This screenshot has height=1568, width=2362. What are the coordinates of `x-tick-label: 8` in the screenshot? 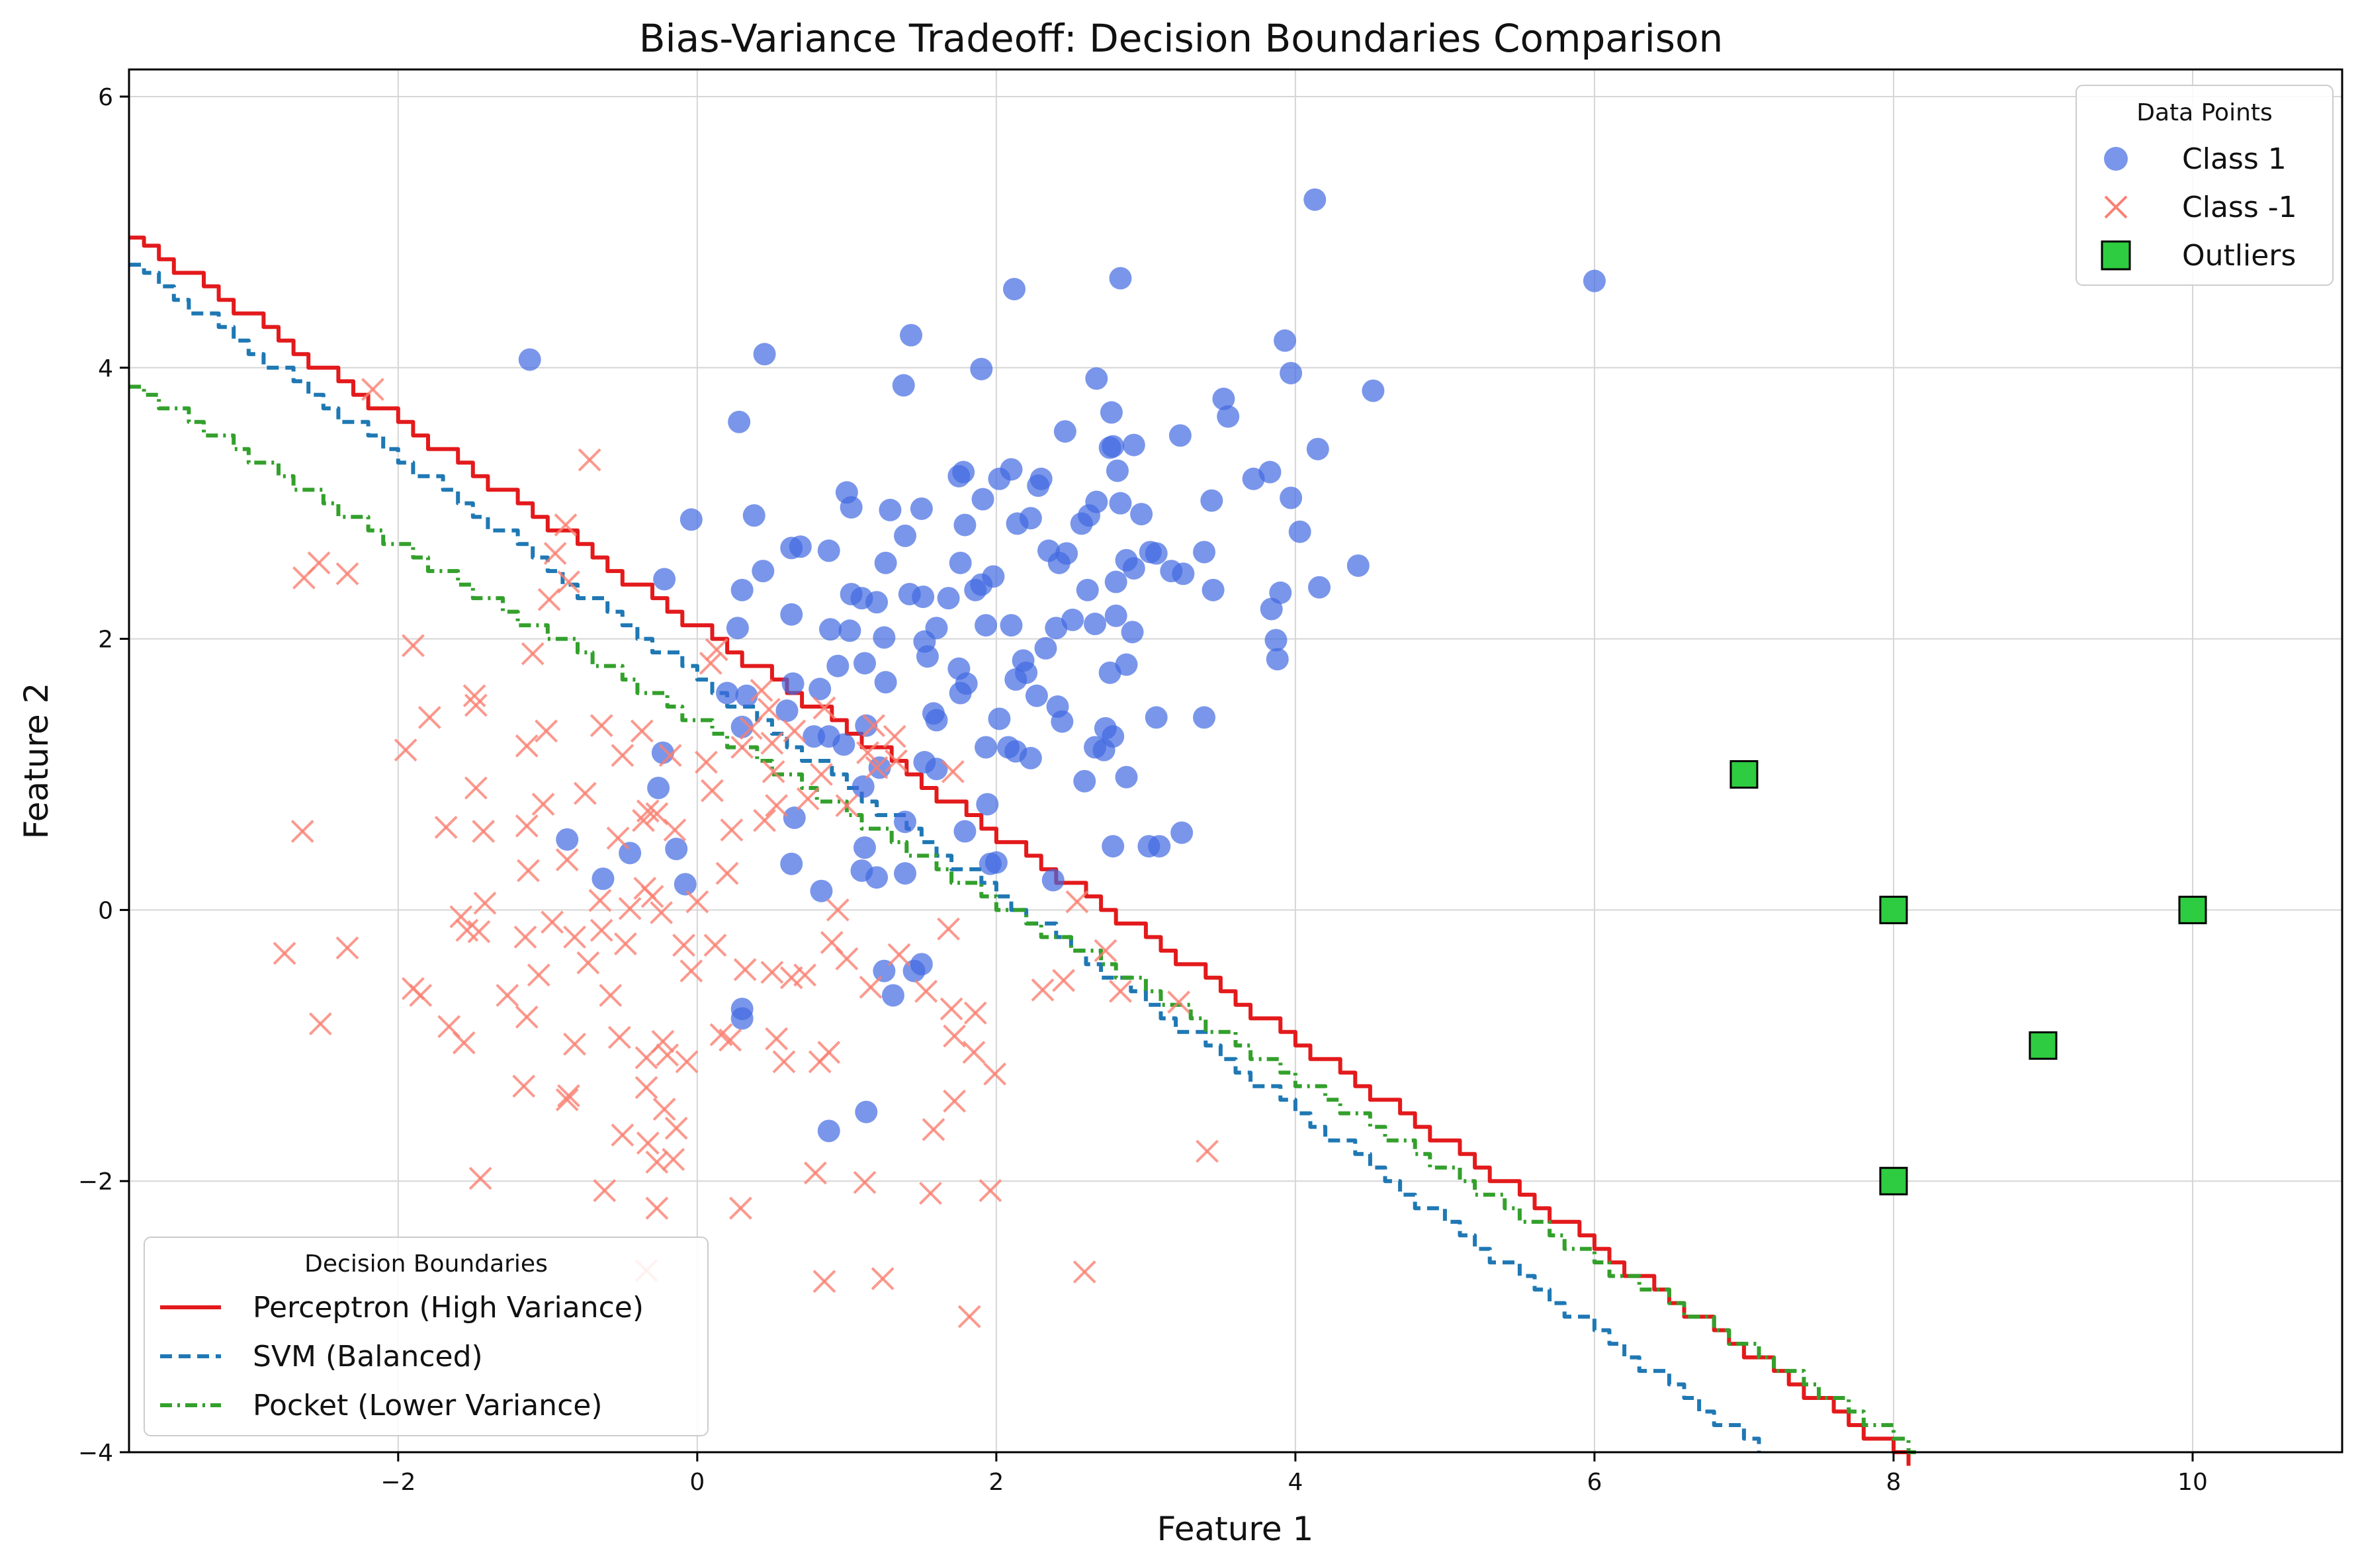 It's located at (1894, 1482).